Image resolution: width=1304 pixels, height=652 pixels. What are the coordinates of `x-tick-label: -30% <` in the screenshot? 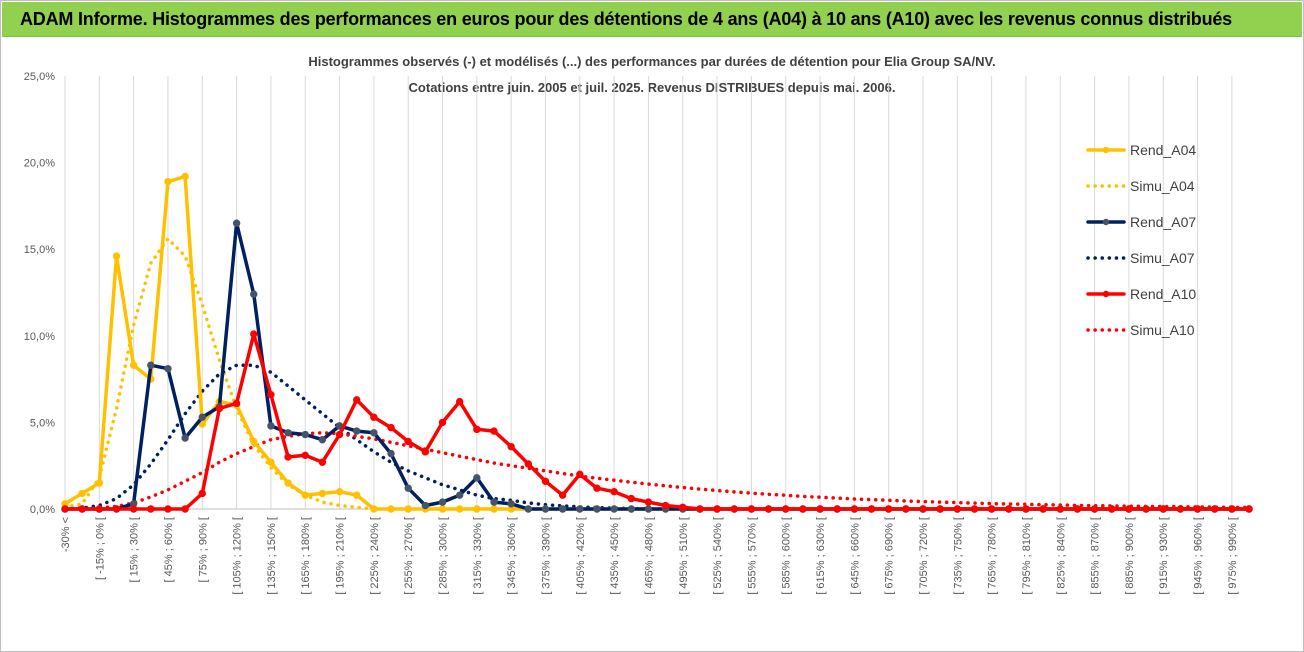 It's located at (66, 534).